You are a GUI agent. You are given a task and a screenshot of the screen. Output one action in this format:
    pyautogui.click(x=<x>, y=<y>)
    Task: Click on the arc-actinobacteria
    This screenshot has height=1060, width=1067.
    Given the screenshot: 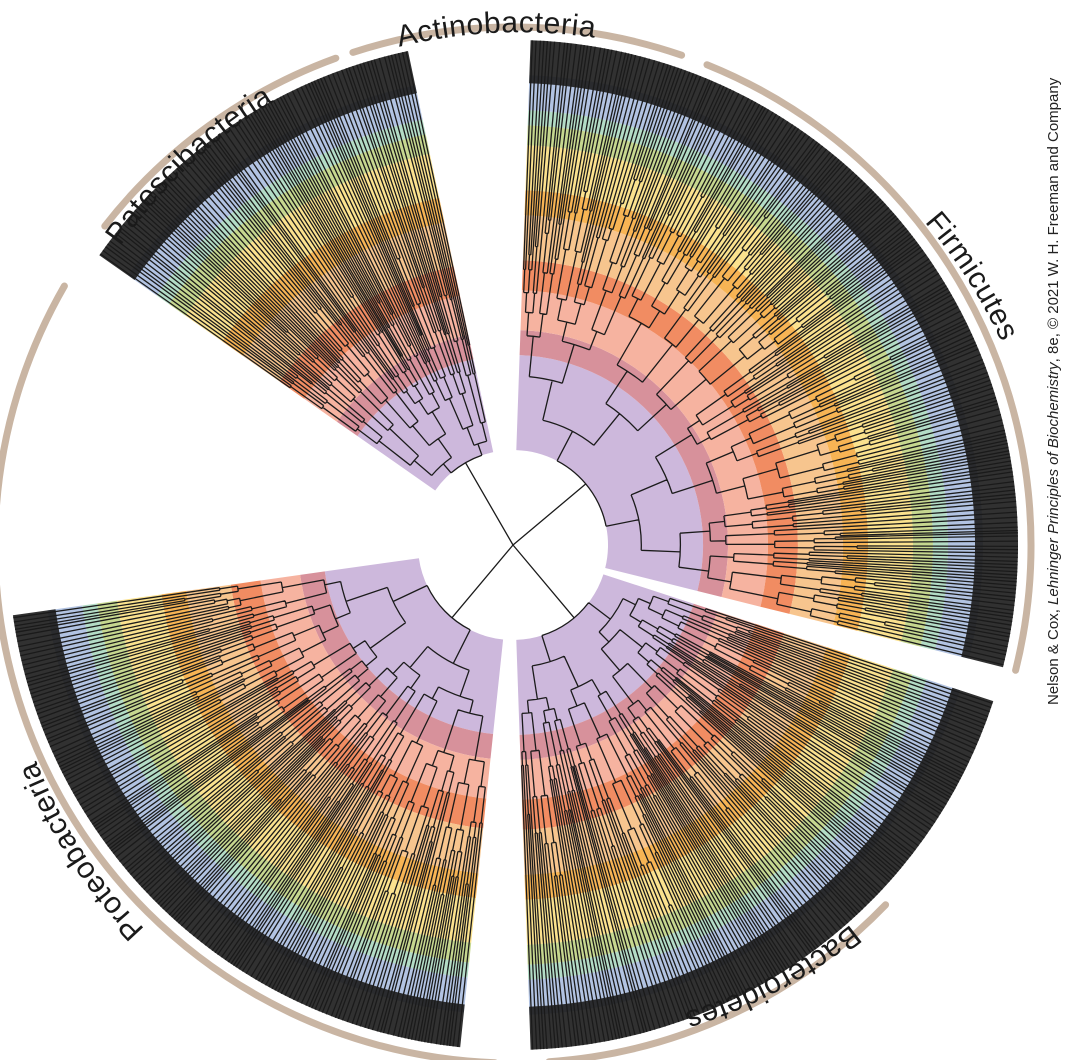 What is the action you would take?
    pyautogui.click(x=517, y=41)
    